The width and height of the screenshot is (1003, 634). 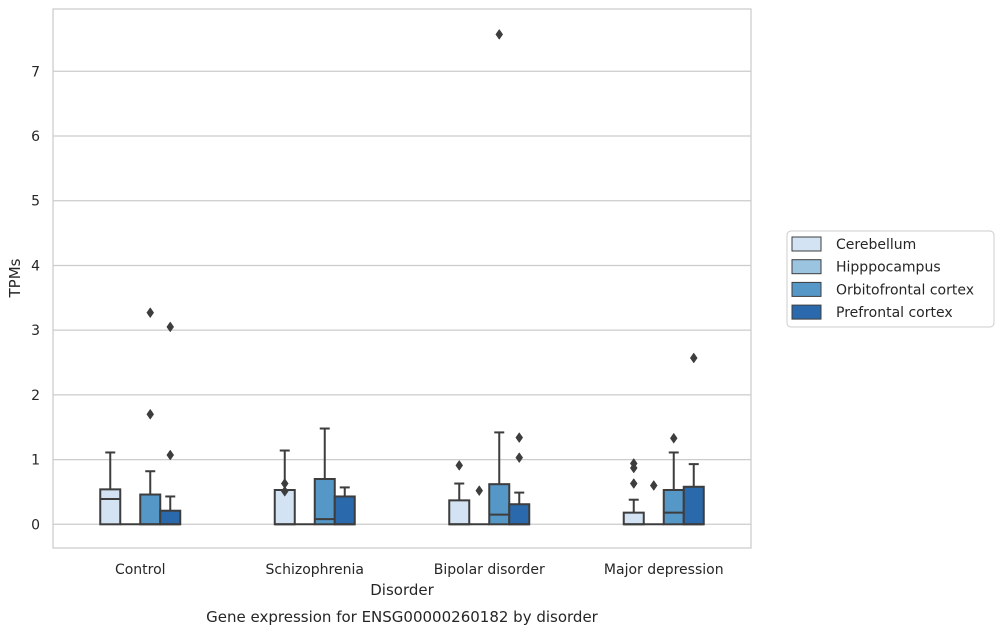 What do you see at coordinates (35, 331) in the screenshot?
I see `y-tick-label: 3` at bounding box center [35, 331].